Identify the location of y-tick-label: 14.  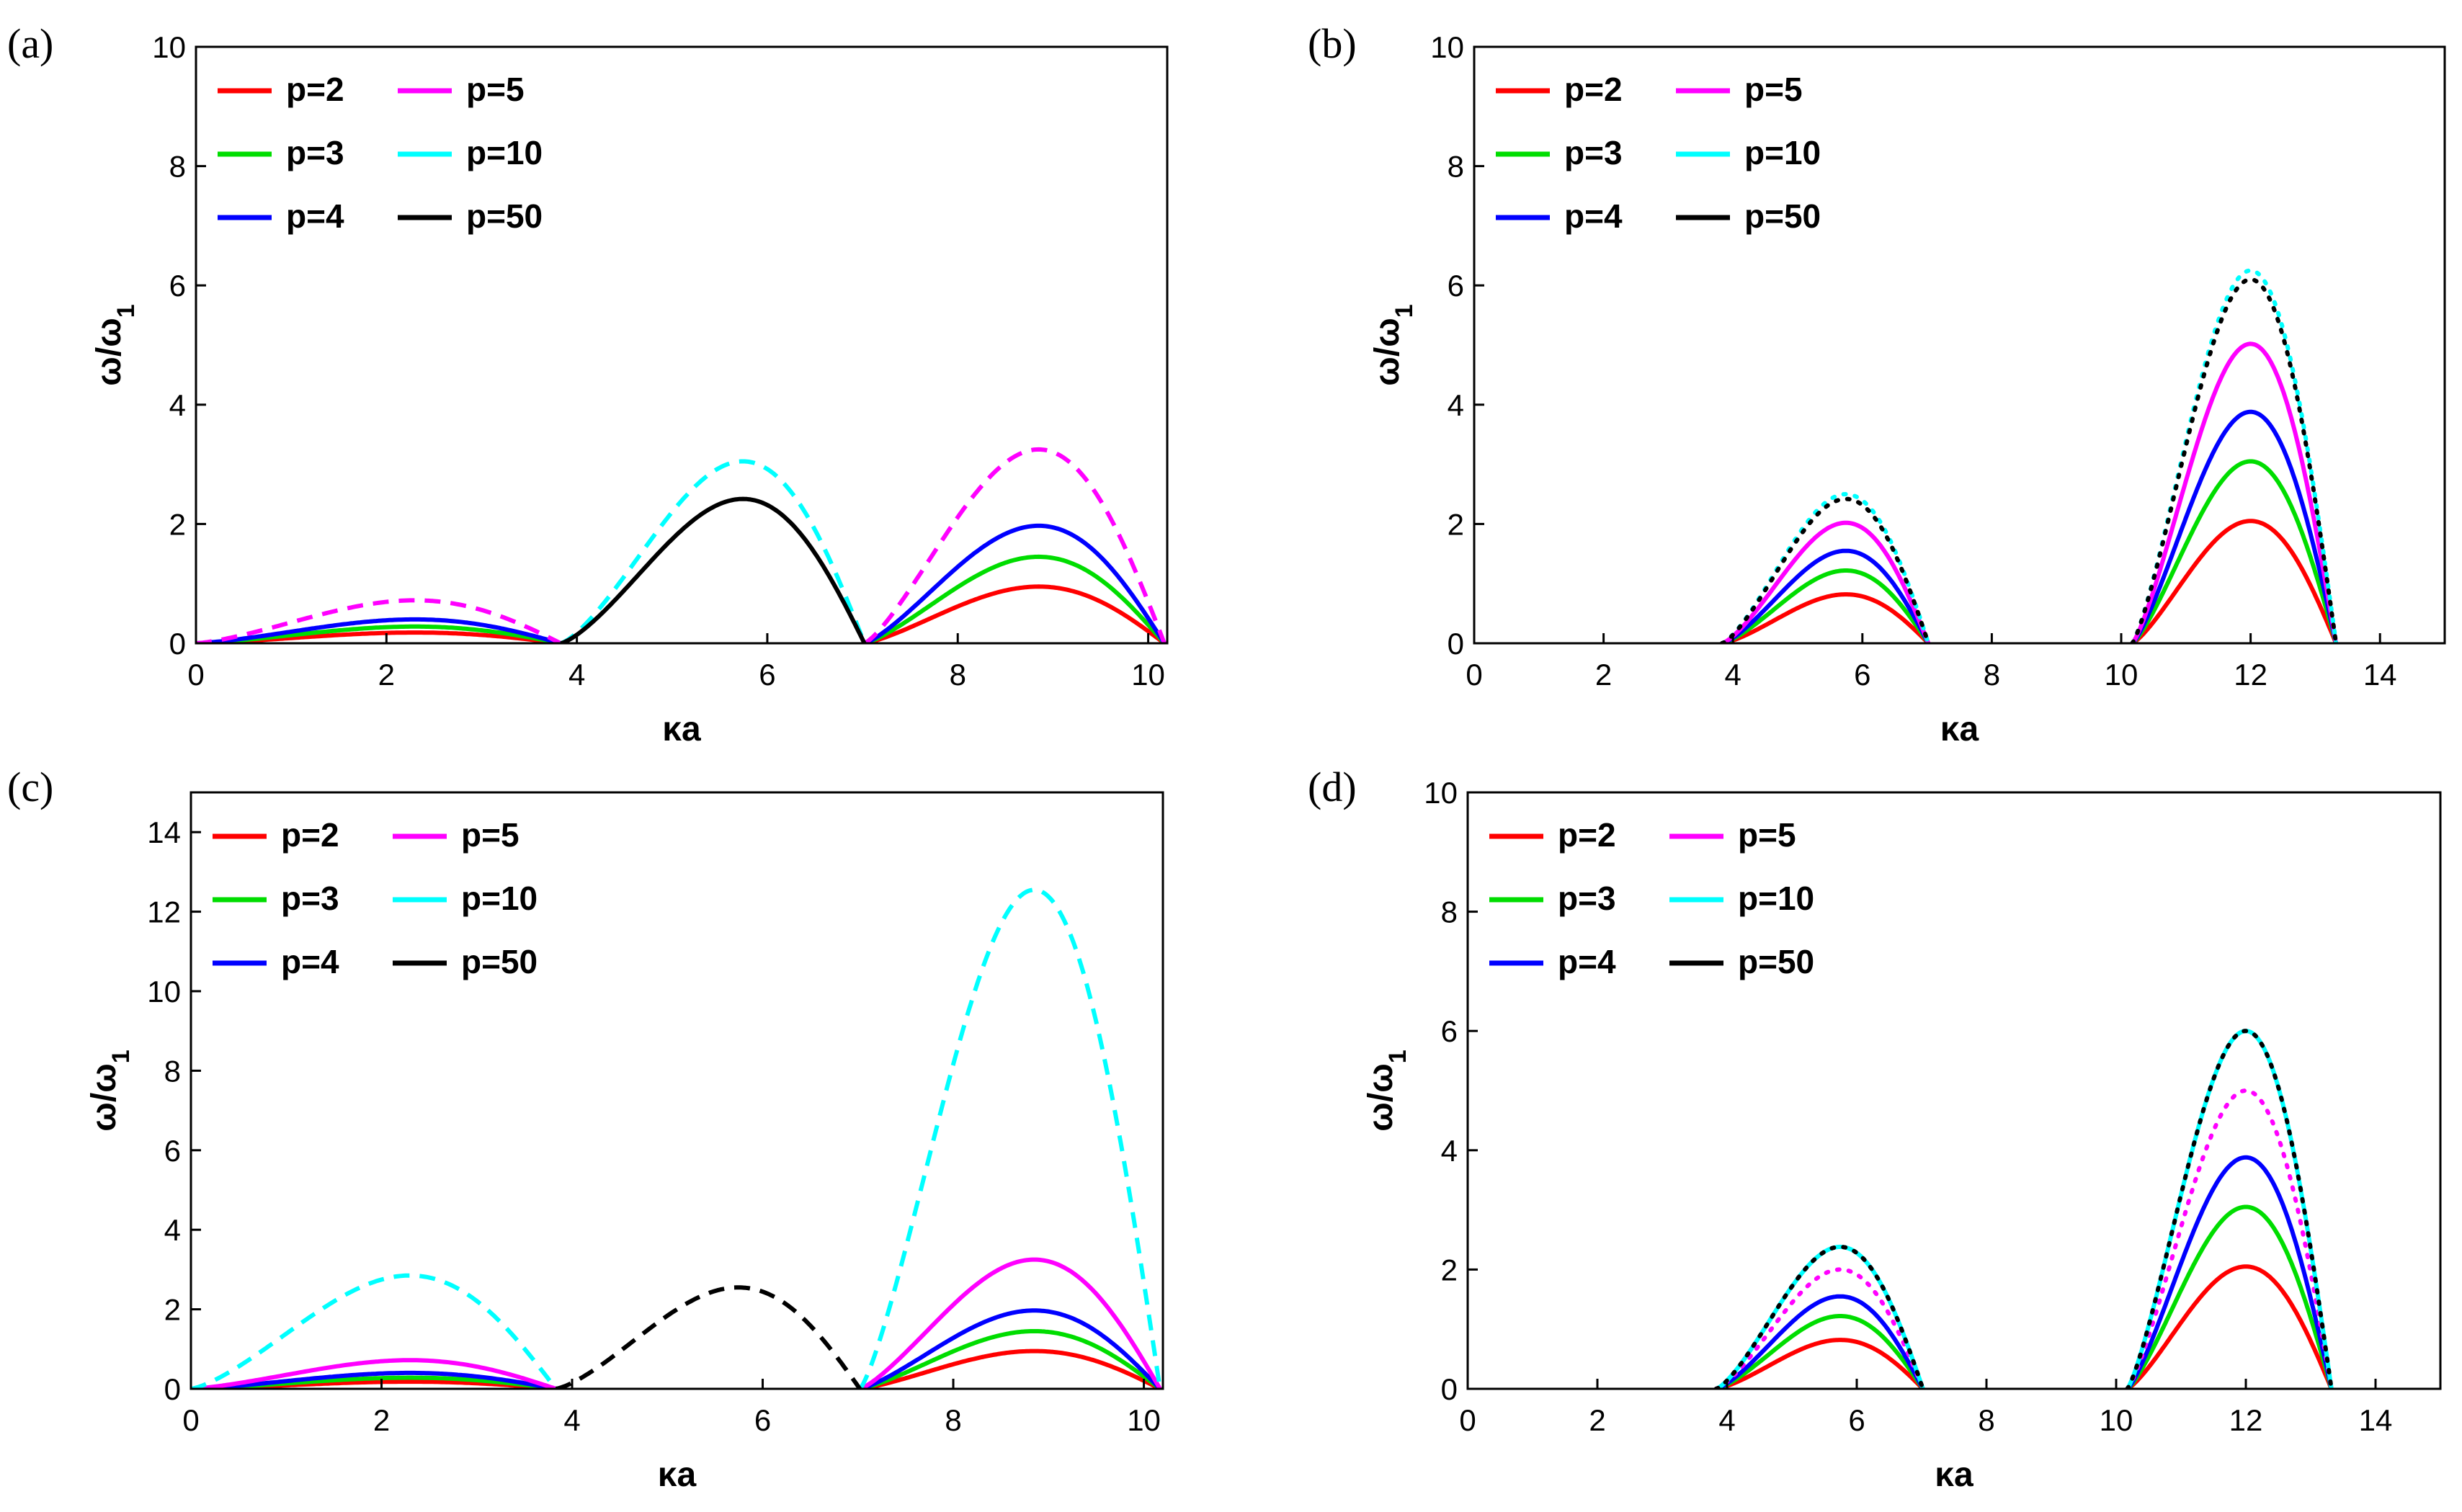
(164, 832).